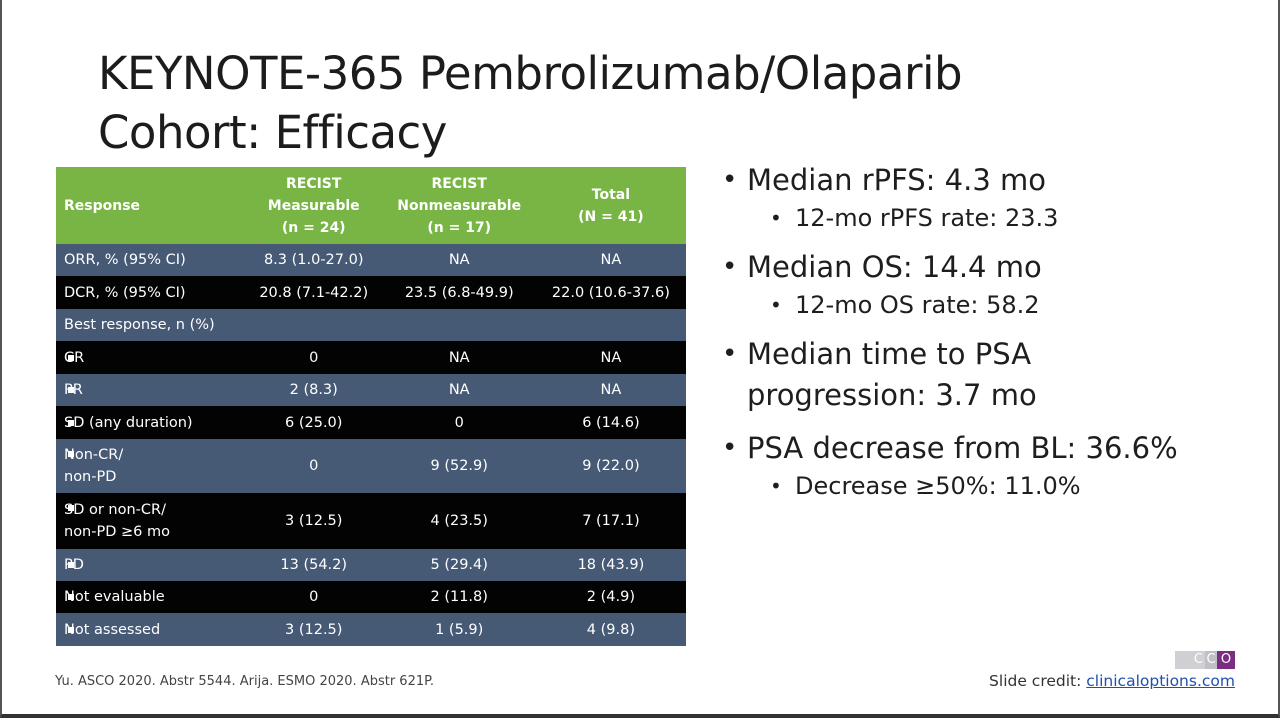 This screenshot has width=1280, height=720. Describe the element at coordinates (611, 422) in the screenshot. I see `cell-value: 6 (14.6)` at that location.